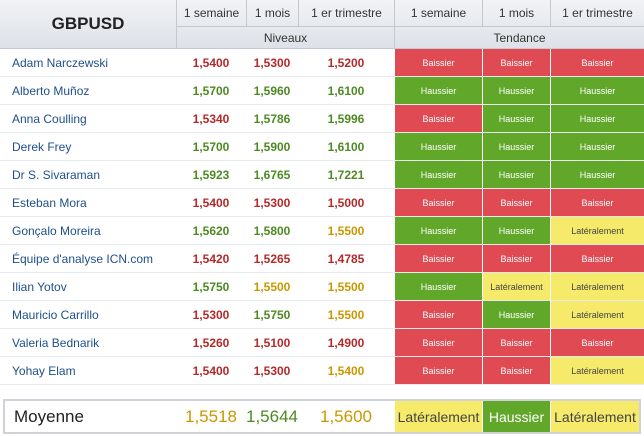 This screenshot has width=644, height=436. Describe the element at coordinates (56, 174) in the screenshot. I see `analyst-name: Dr S. Sivaraman` at that location.